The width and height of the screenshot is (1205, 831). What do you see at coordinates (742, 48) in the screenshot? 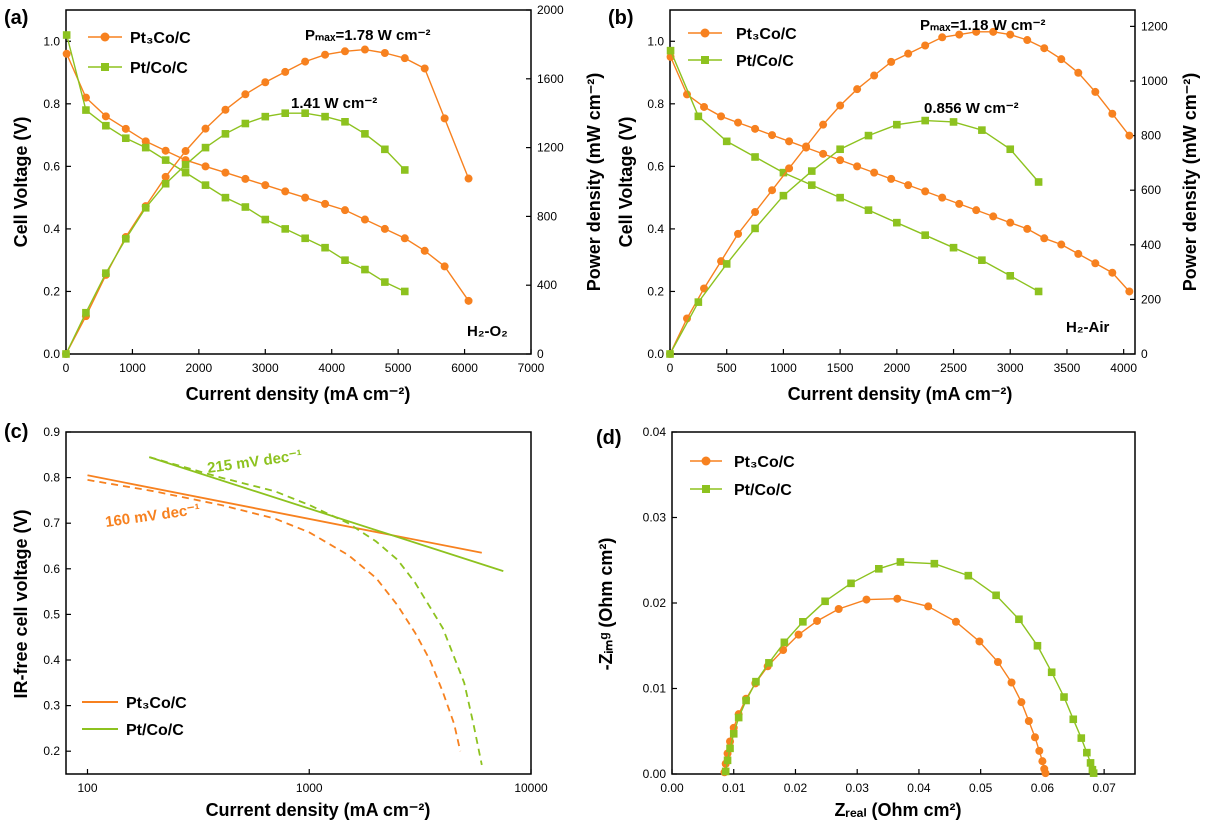
I see `panel-b-legend: Pt₃Co/C Pt/Co/C` at bounding box center [742, 48].